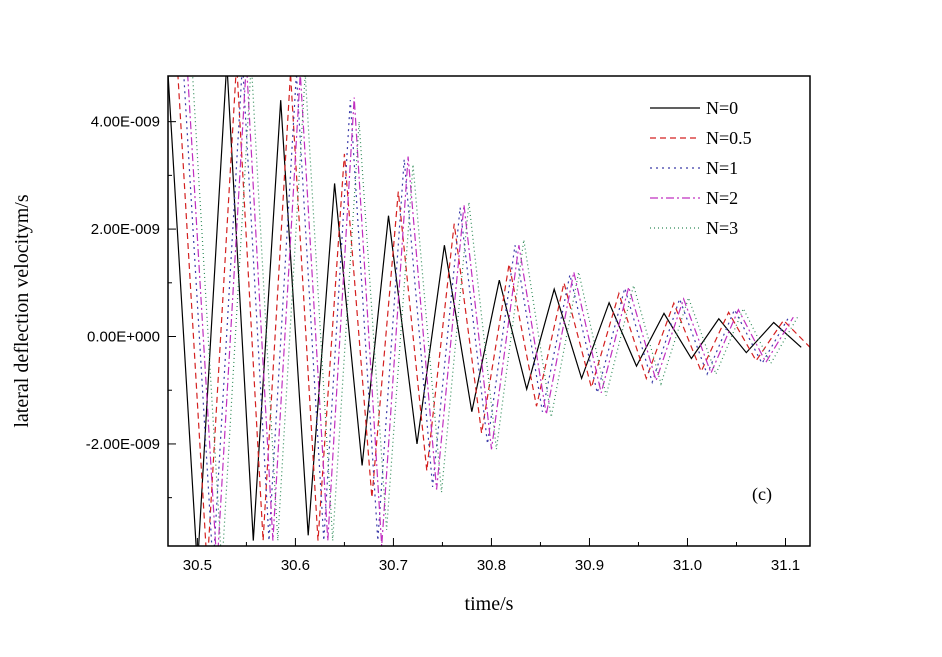 The width and height of the screenshot is (942, 657). Describe the element at coordinates (125, 229) in the screenshot. I see `y-tick-label: 2.00E-009` at that location.